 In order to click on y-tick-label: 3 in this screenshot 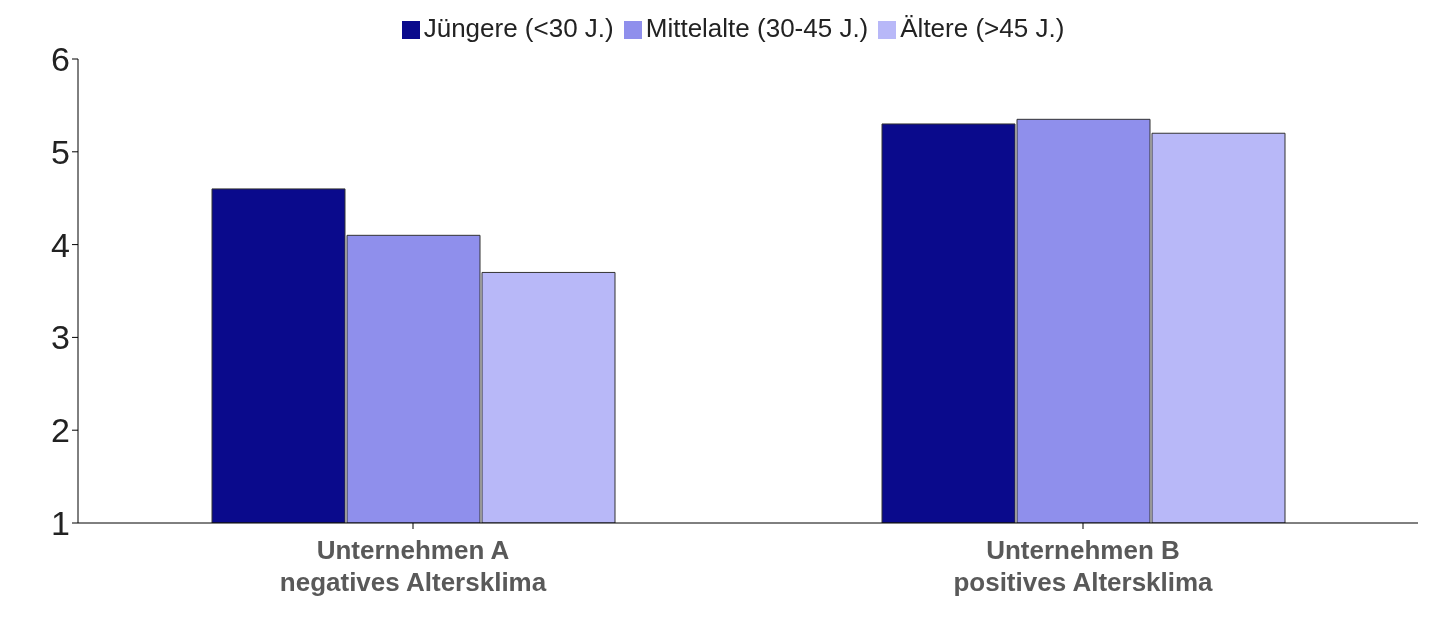, I will do `click(60, 337)`.